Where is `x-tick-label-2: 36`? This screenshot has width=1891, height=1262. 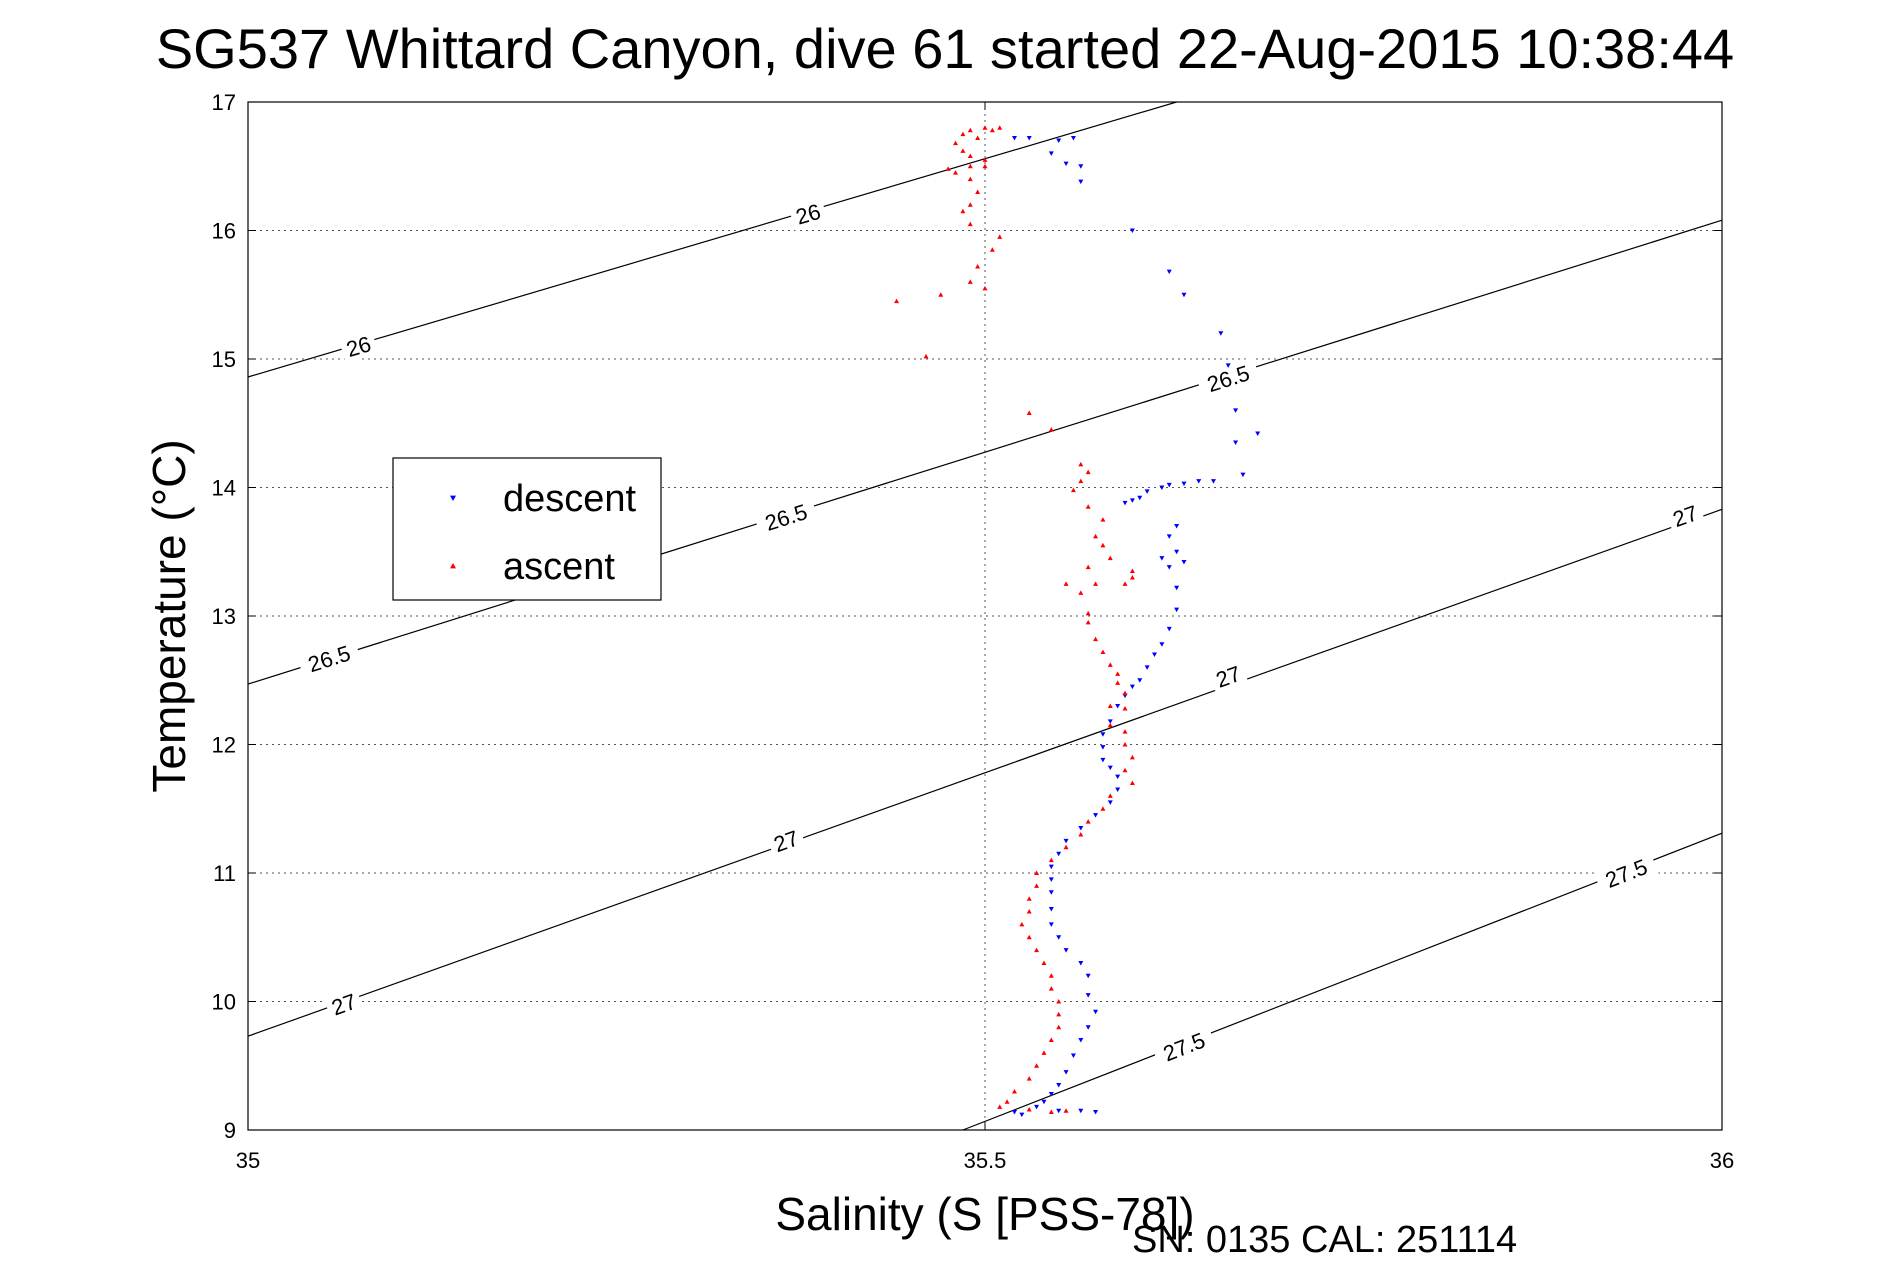 x-tick-label-2: 36 is located at coordinates (1722, 1160).